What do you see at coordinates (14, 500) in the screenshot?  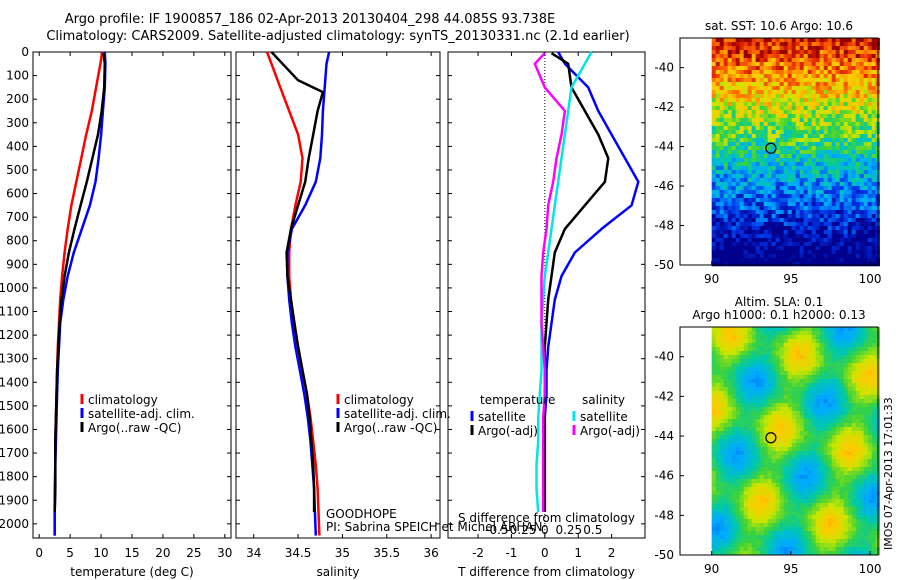 I see `y-tick-label: 1900` at bounding box center [14, 500].